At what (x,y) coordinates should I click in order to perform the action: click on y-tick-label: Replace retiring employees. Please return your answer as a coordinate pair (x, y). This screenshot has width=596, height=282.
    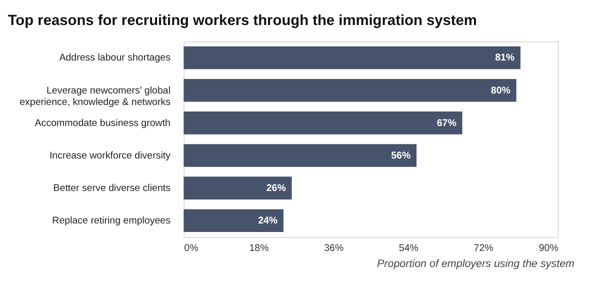
    Looking at the image, I should click on (111, 221).